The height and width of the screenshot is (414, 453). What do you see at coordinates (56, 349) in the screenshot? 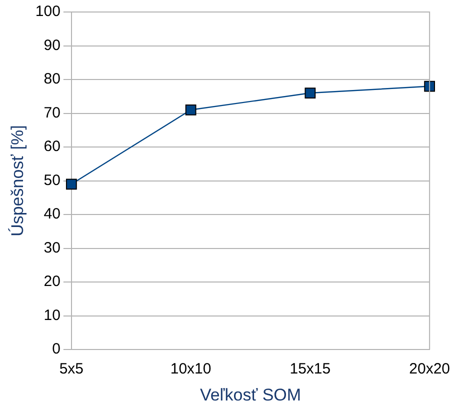
I see `y-tick-label: 0` at bounding box center [56, 349].